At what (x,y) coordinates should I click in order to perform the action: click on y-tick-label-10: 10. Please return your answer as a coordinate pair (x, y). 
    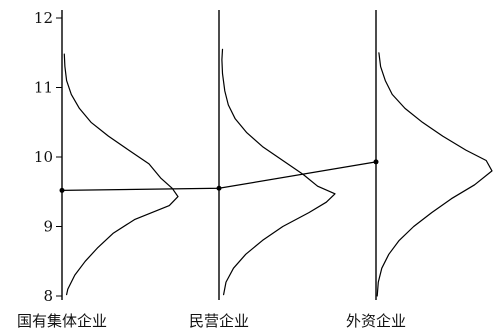
    Looking at the image, I should click on (43, 157).